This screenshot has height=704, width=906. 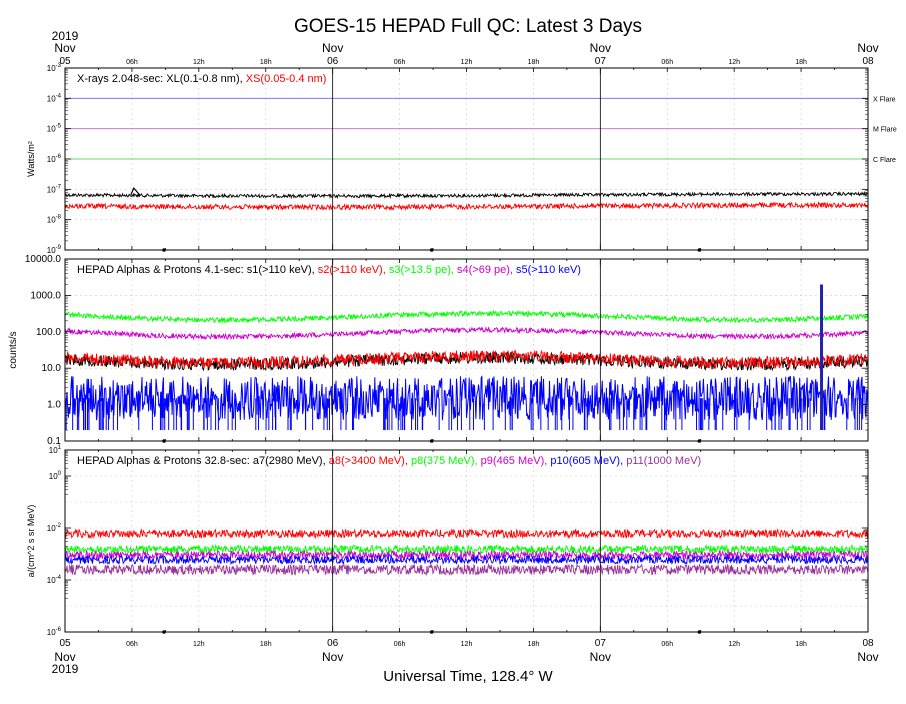 What do you see at coordinates (55, 450) in the screenshot?
I see `y-tick-label: 10¹` at bounding box center [55, 450].